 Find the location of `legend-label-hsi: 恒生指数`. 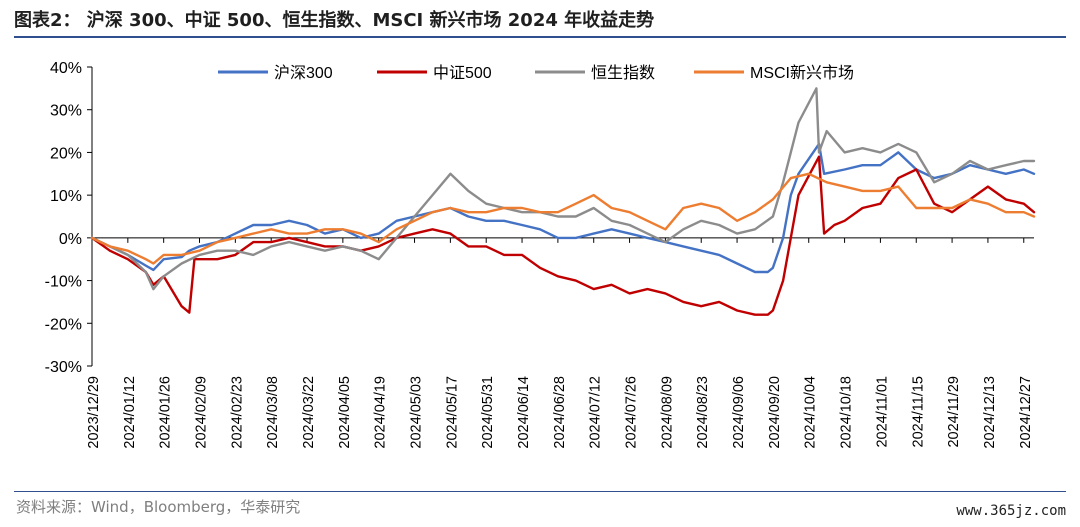

legend-label-hsi: 恒生指数 is located at coordinates (623, 73).